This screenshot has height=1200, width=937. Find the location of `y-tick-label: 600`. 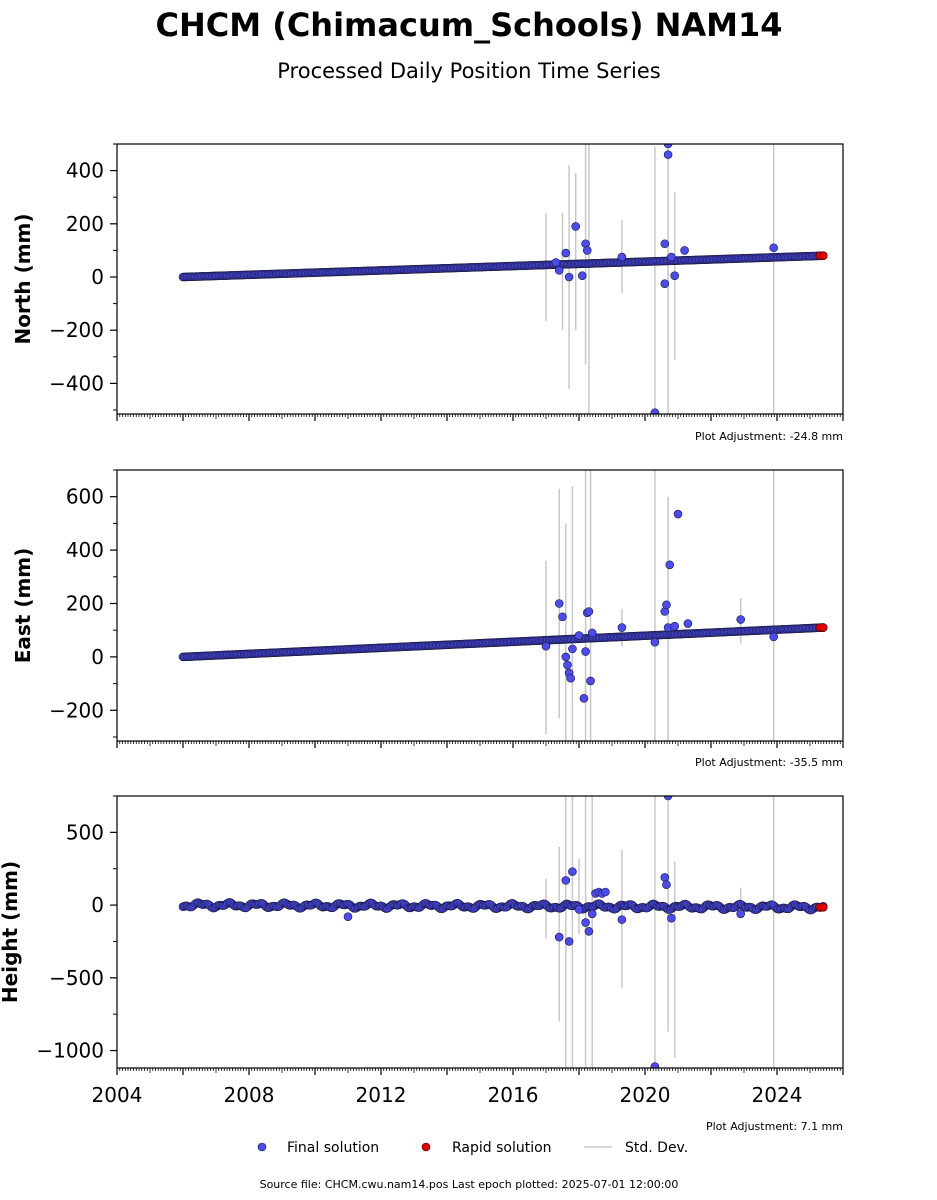

y-tick-label: 600 is located at coordinates (85, 497).